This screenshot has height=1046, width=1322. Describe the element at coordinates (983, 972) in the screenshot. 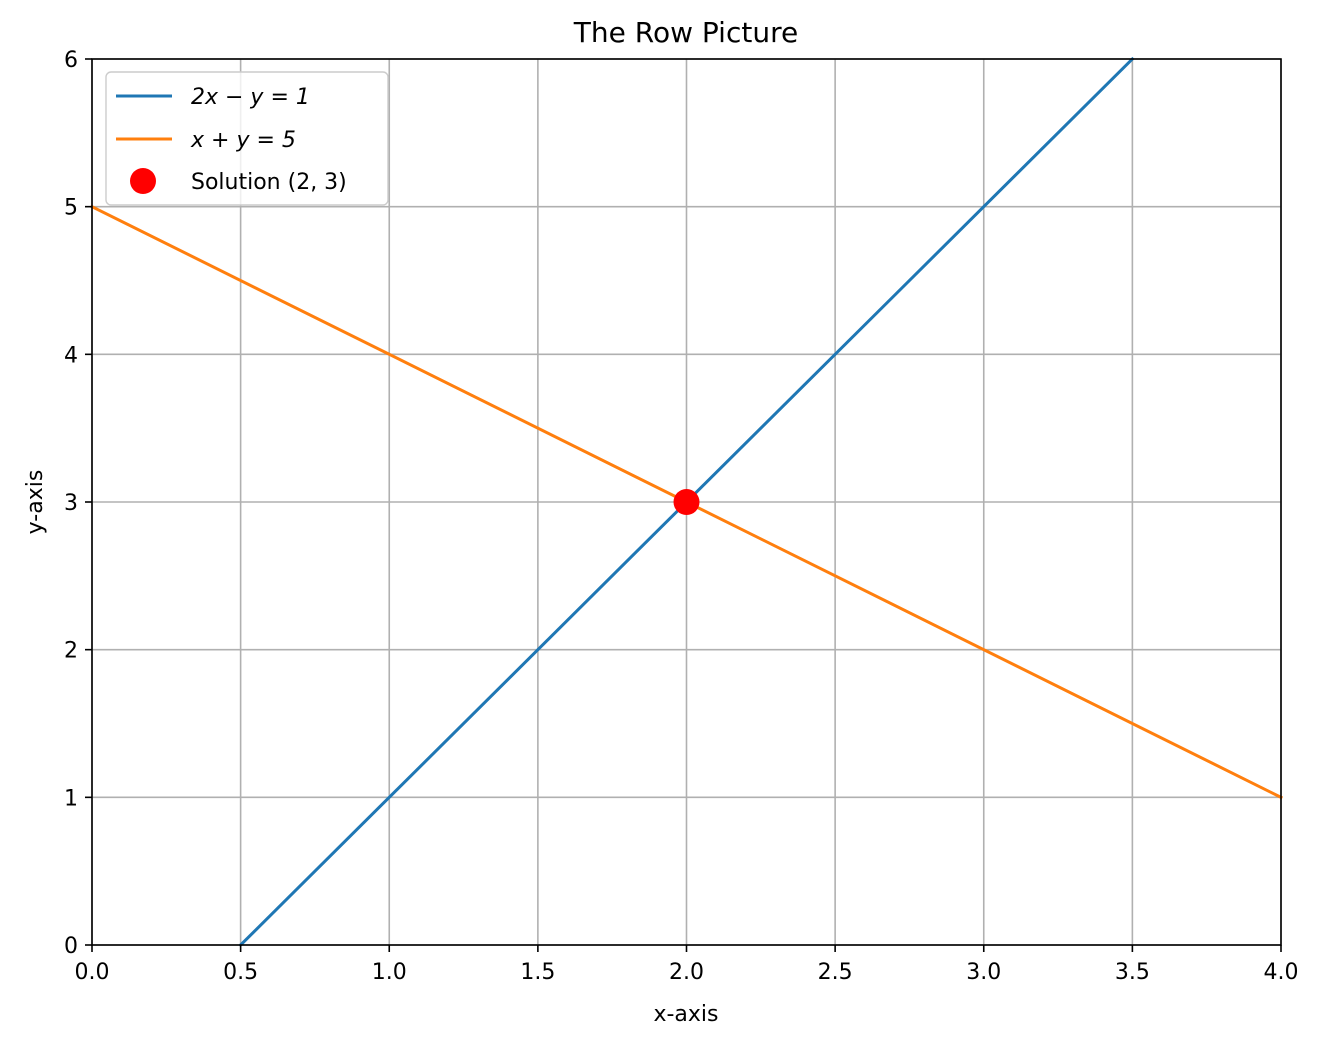

I see `x-tick-label: 3.0` at that location.